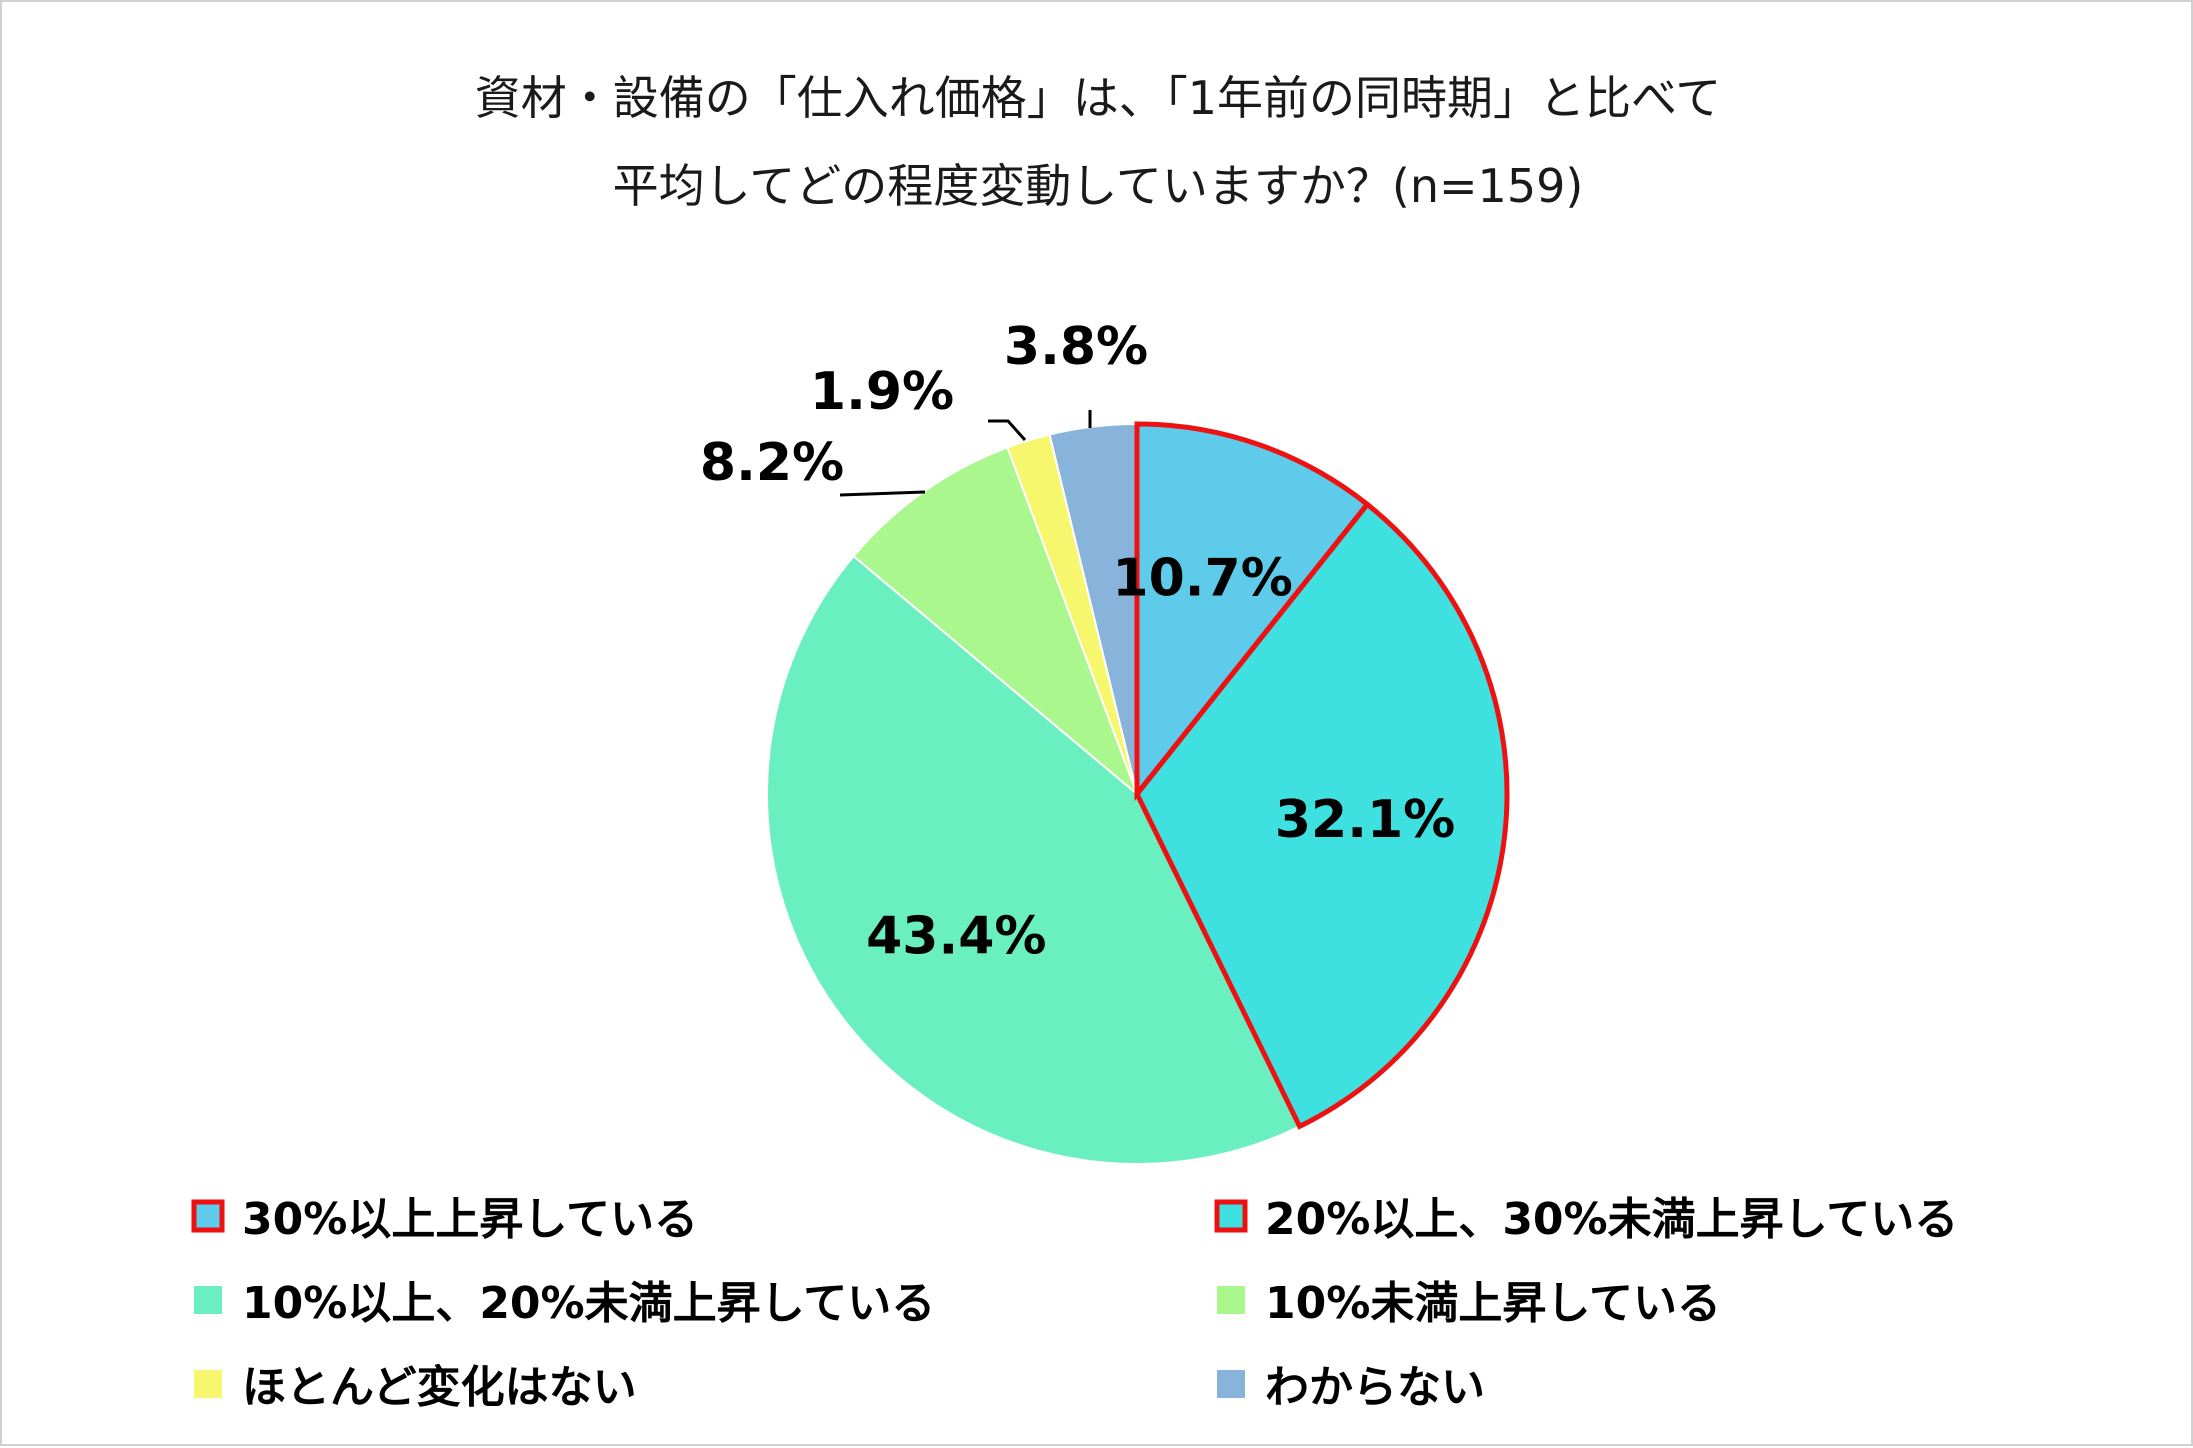 The width and height of the screenshot is (2193, 1448). What do you see at coordinates (1375, 1387) in the screenshot?
I see `legend-label-6: わからない` at bounding box center [1375, 1387].